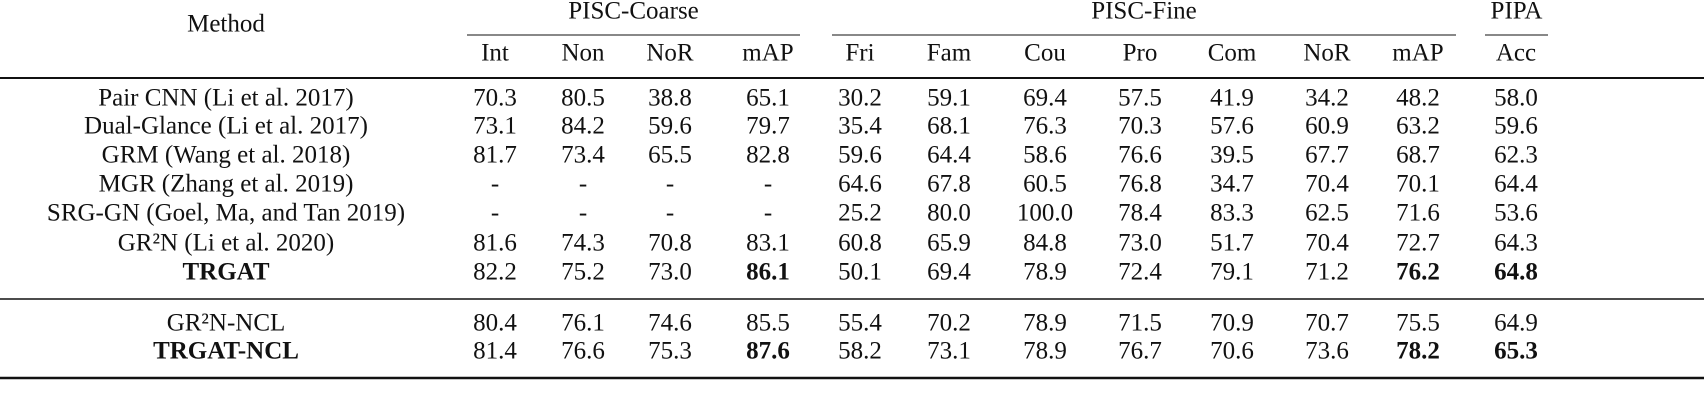  What do you see at coordinates (860, 243) in the screenshot?
I see `cell: 60.8` at bounding box center [860, 243].